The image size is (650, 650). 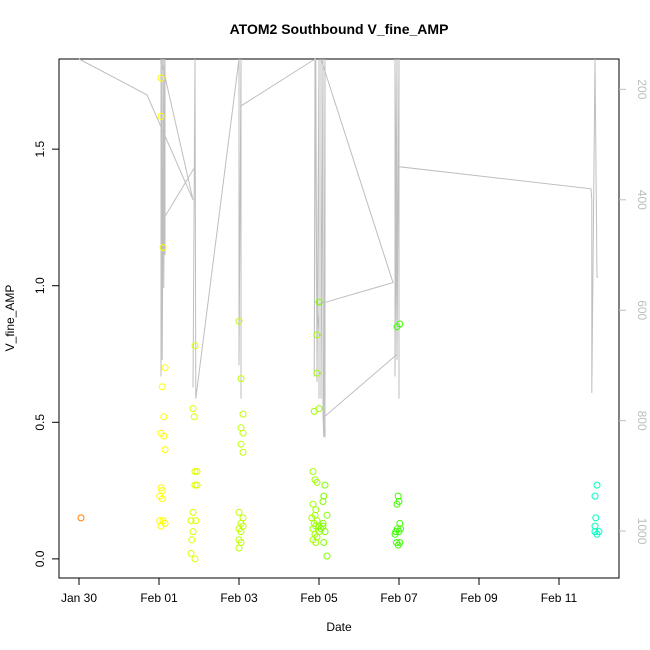 What do you see at coordinates (40, 148) in the screenshot?
I see `y-tick-label: 1.5` at bounding box center [40, 148].